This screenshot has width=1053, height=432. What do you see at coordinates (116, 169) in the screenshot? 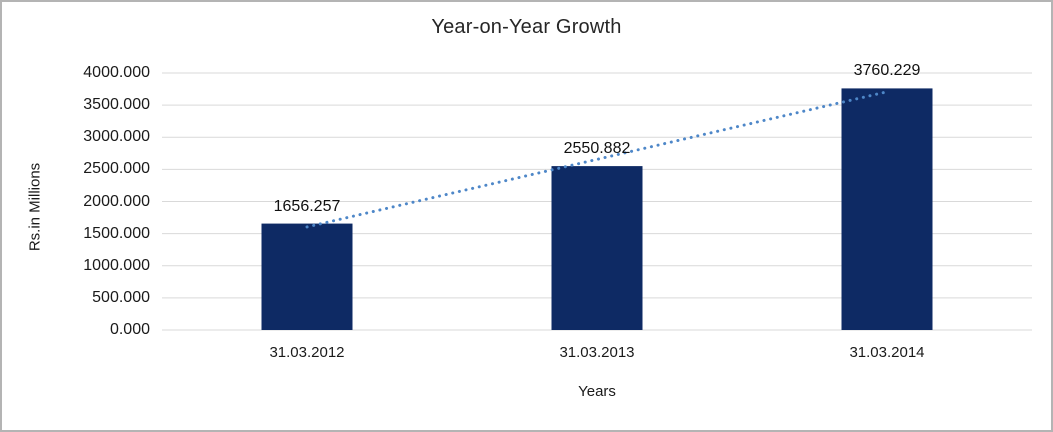
I see `y-tick-label: 2500.000` at bounding box center [116, 169].